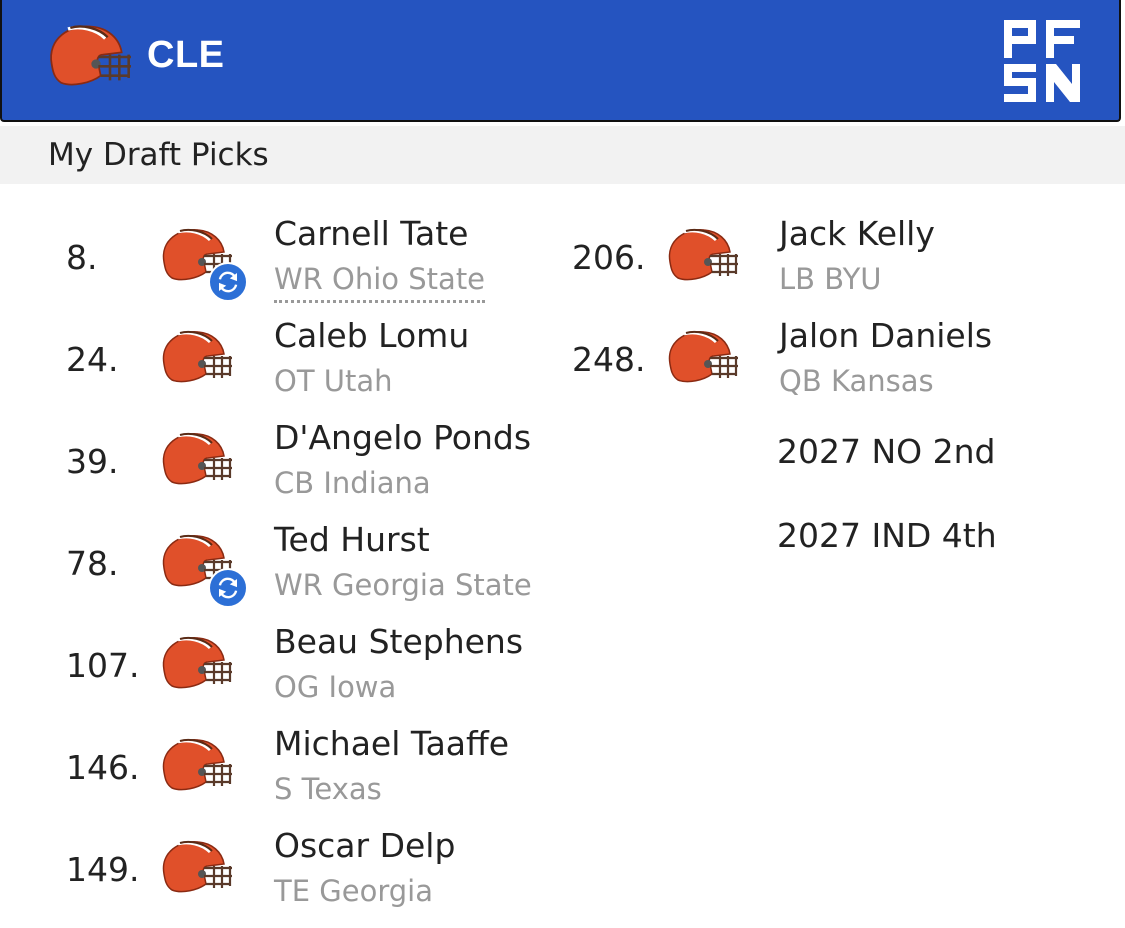 The width and height of the screenshot is (1125, 928). What do you see at coordinates (886, 335) in the screenshot?
I see `player-name: Jalon Daniels` at bounding box center [886, 335].